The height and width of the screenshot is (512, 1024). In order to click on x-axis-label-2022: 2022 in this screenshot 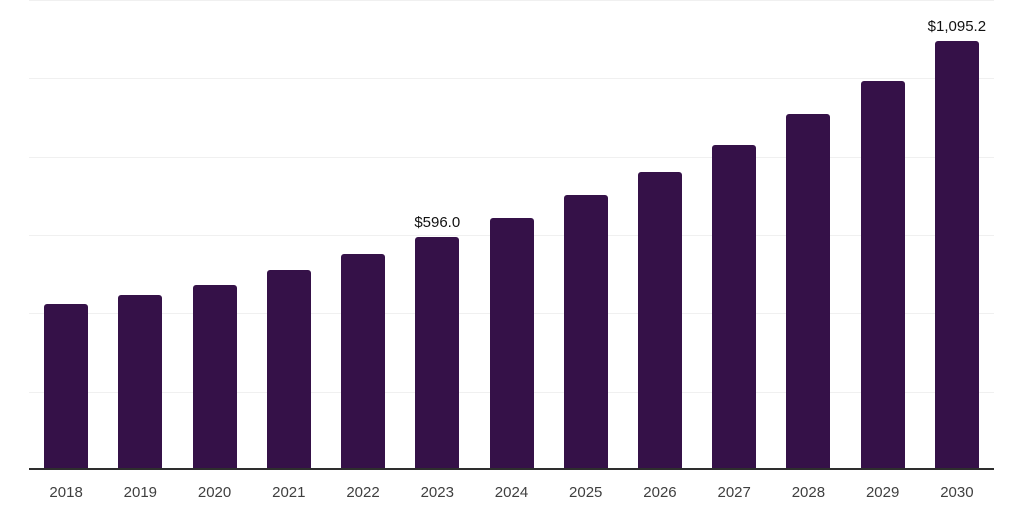, I will do `click(363, 492)`.